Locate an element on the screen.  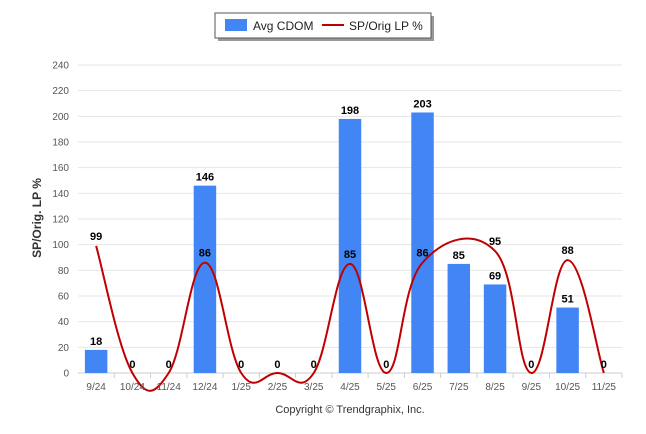
legend-swatch-avg-cdom is located at coordinates (236, 25).